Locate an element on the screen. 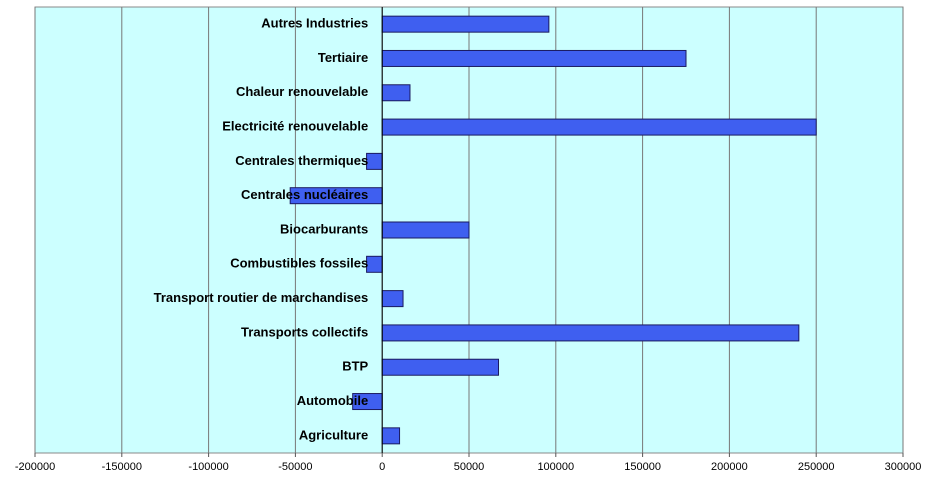  x-tick-label: -200000 is located at coordinates (35, 467).